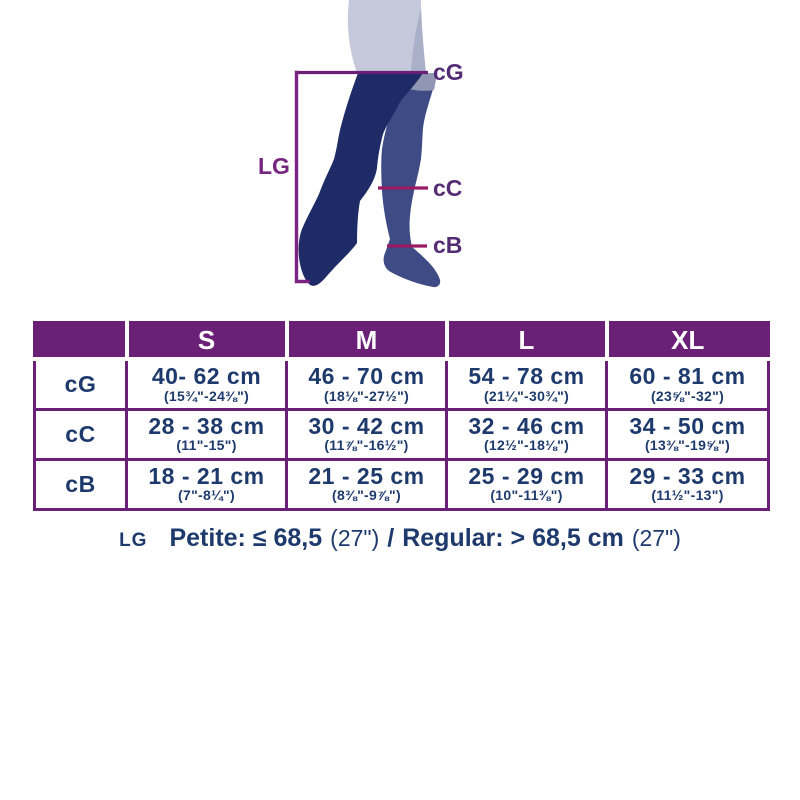 The image size is (800, 800). Describe the element at coordinates (355, 538) in the screenshot. I see `footnote-petite-inches: (27")` at that location.